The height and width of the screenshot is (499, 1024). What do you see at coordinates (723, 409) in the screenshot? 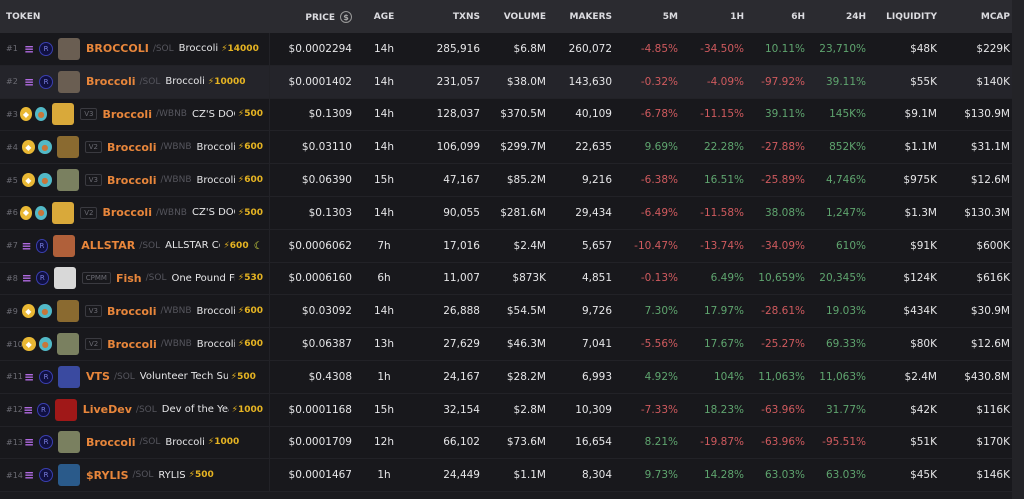
I see `change-h1-cell: 18.23%` at bounding box center [723, 409].